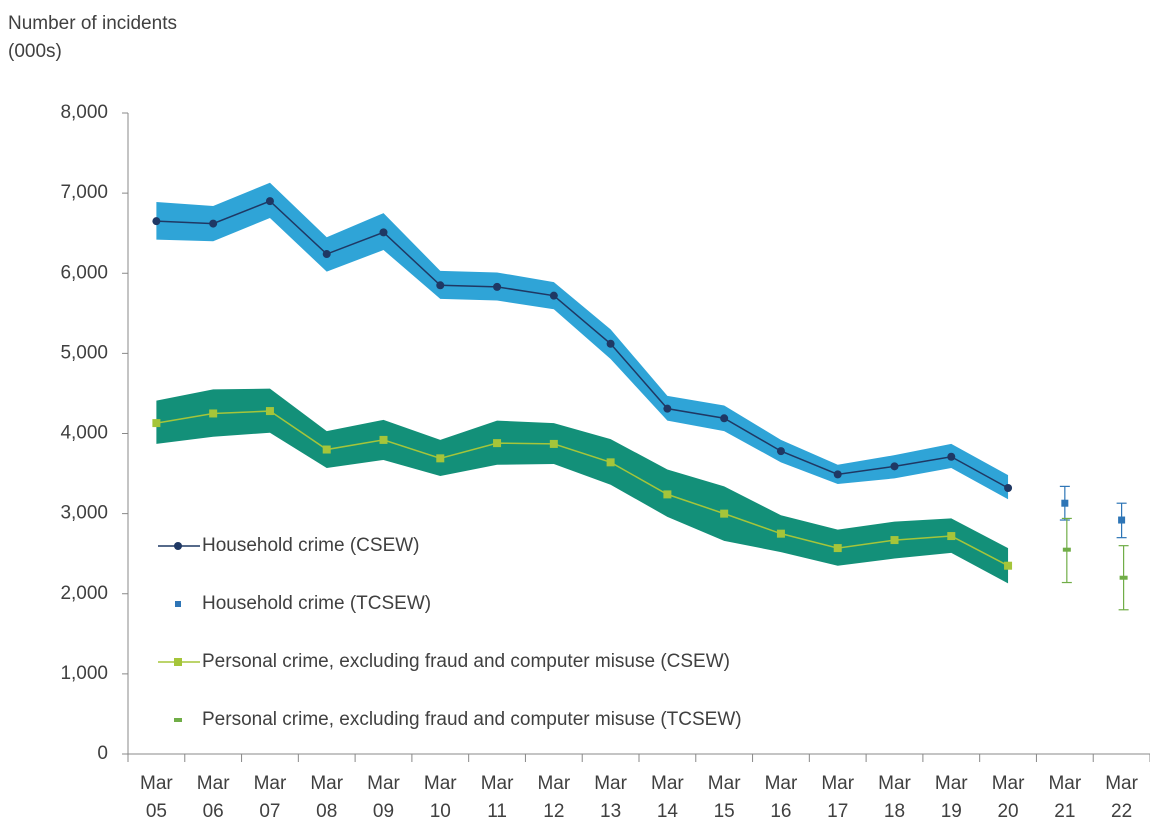  I want to click on x-tick-label: Mar 12, so click(553, 797).